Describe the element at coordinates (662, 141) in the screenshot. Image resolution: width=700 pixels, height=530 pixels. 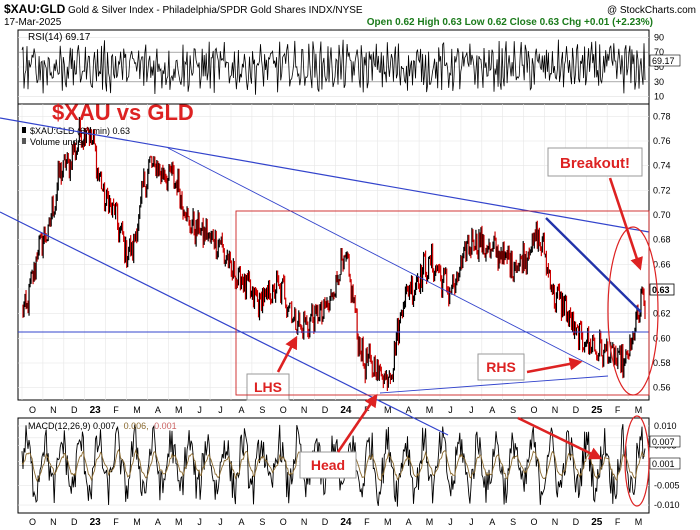
I see `price-tick-label: 0.76` at that location.